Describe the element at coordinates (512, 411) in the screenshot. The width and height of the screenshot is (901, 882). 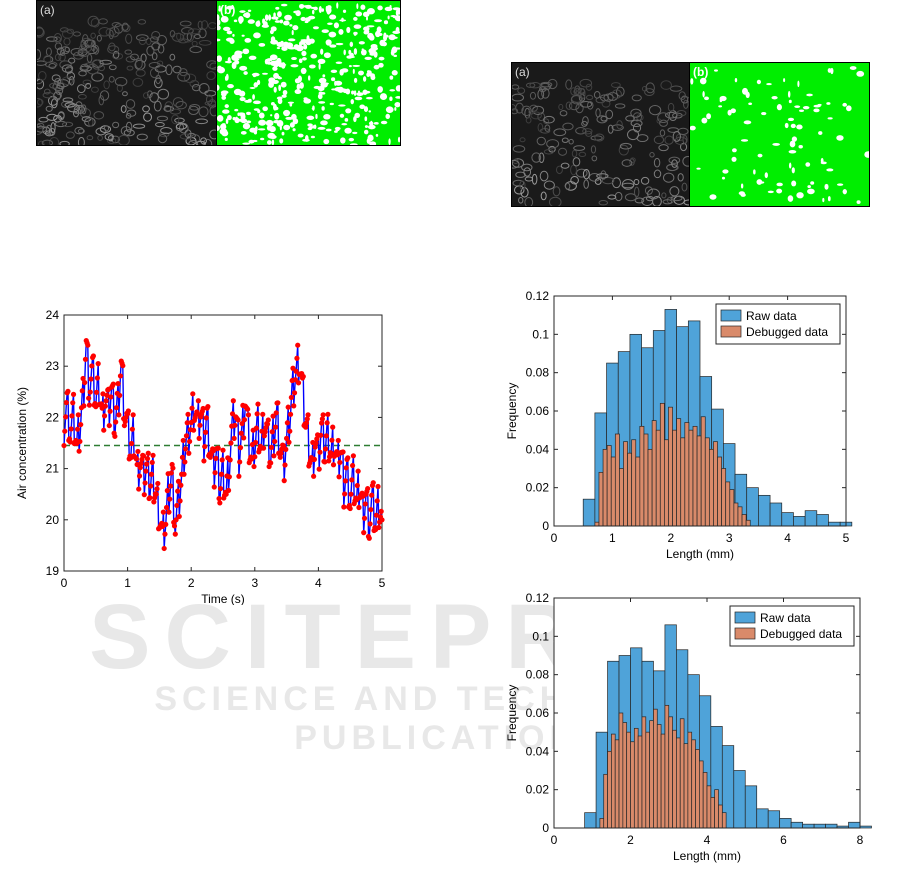
I see `y-axis-label: Frequency` at that location.